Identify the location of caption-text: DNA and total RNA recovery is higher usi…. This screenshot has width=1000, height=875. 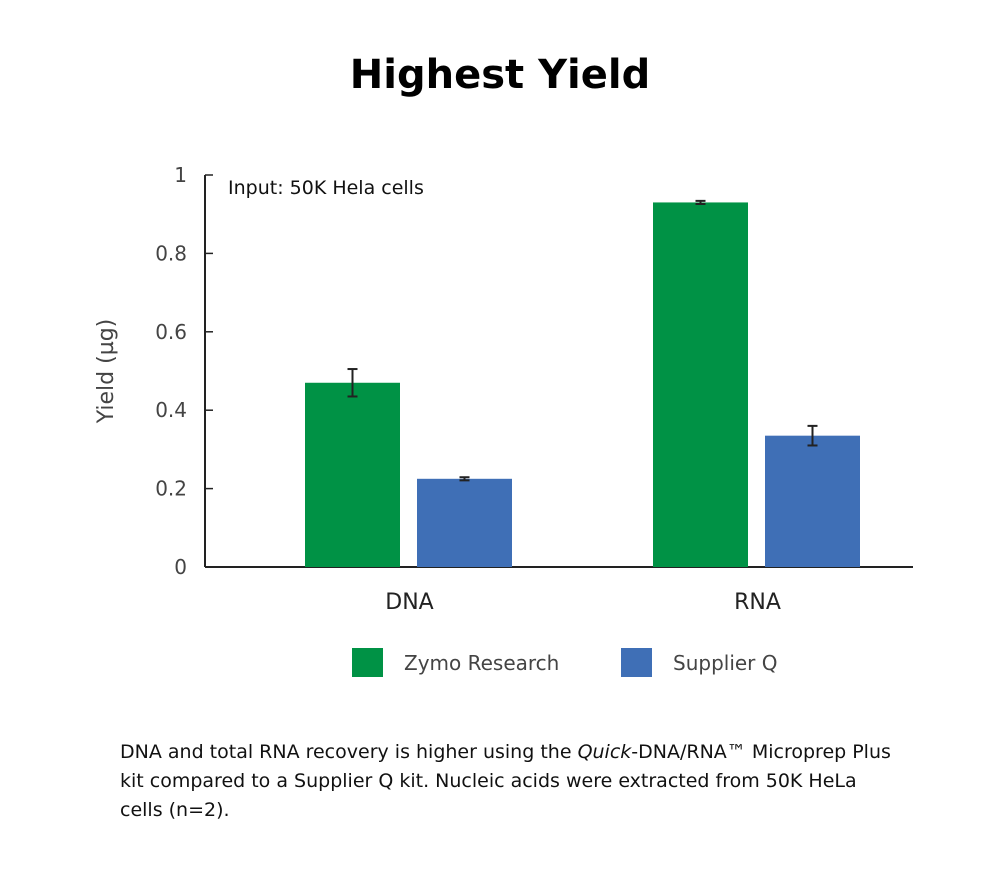
(349, 752).